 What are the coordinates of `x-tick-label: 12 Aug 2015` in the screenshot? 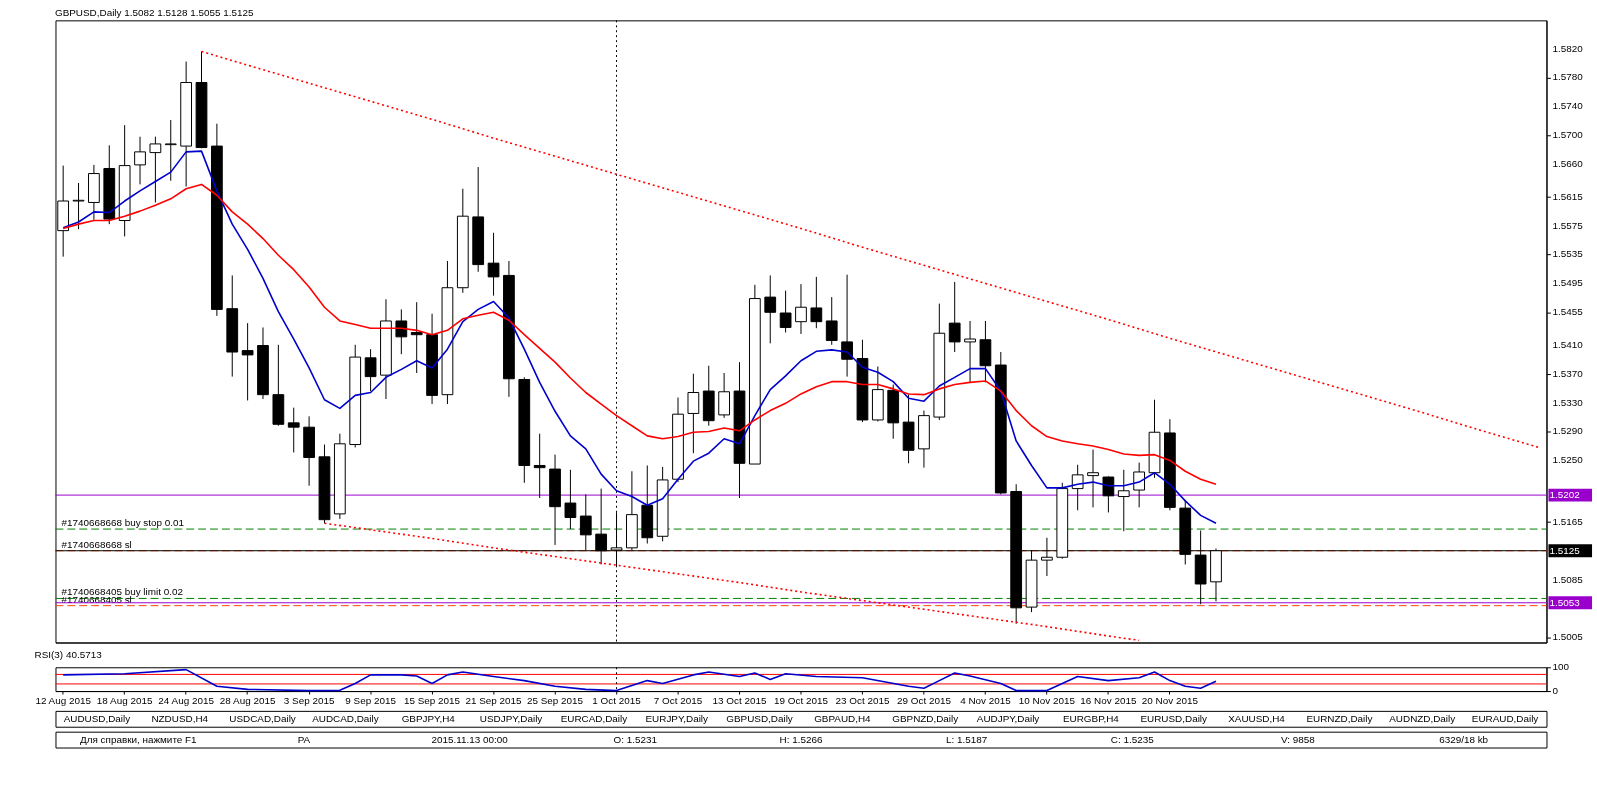 It's located at (63, 701).